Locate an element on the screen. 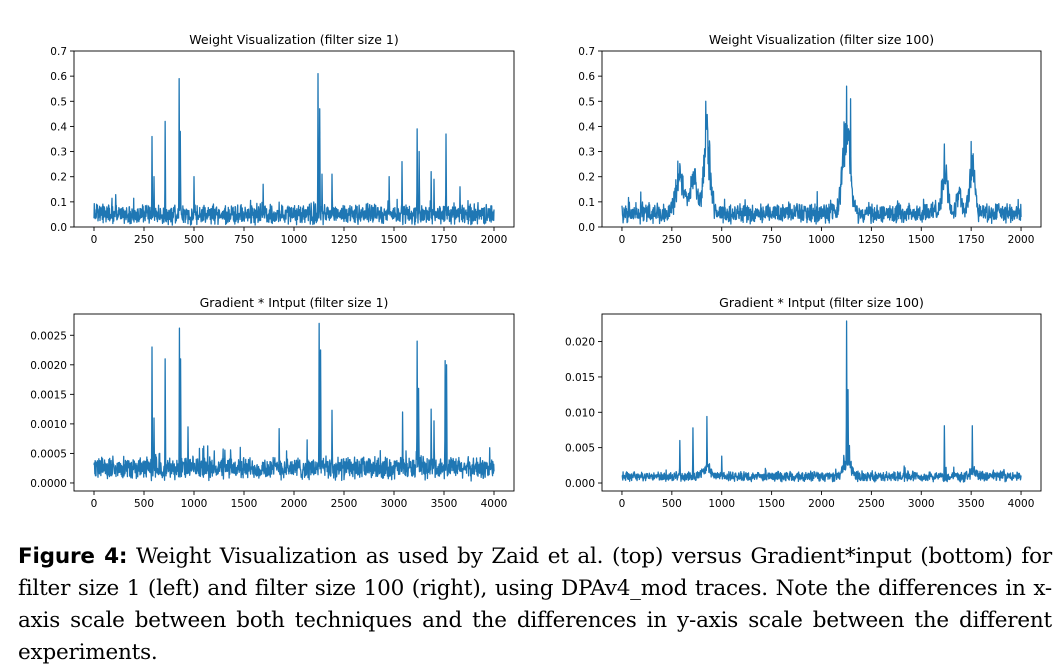 The image size is (1057, 669). y-tick-label: 0.020 is located at coordinates (580, 343).